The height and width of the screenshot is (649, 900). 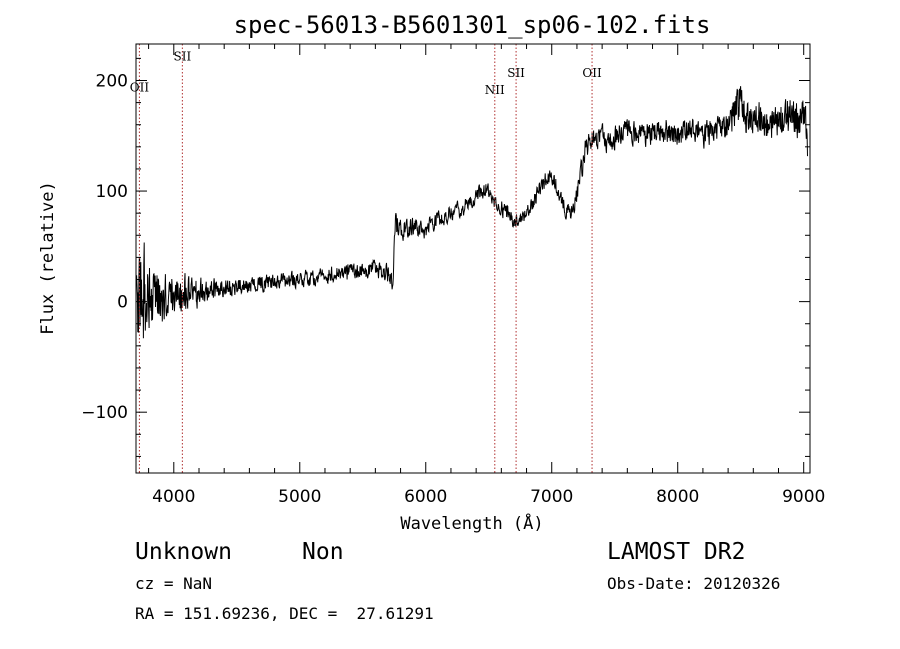 I want to click on x-tick-label: 7000, so click(x=551, y=497).